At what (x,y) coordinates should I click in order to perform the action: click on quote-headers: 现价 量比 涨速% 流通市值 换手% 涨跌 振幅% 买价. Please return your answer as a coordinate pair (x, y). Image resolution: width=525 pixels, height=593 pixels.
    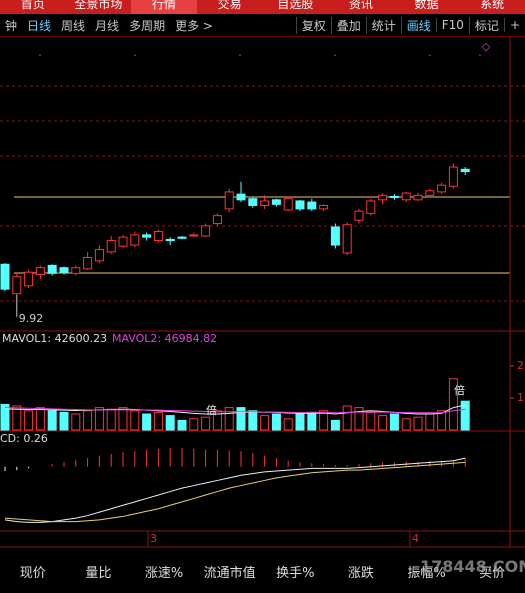
    Looking at the image, I should click on (262, 571).